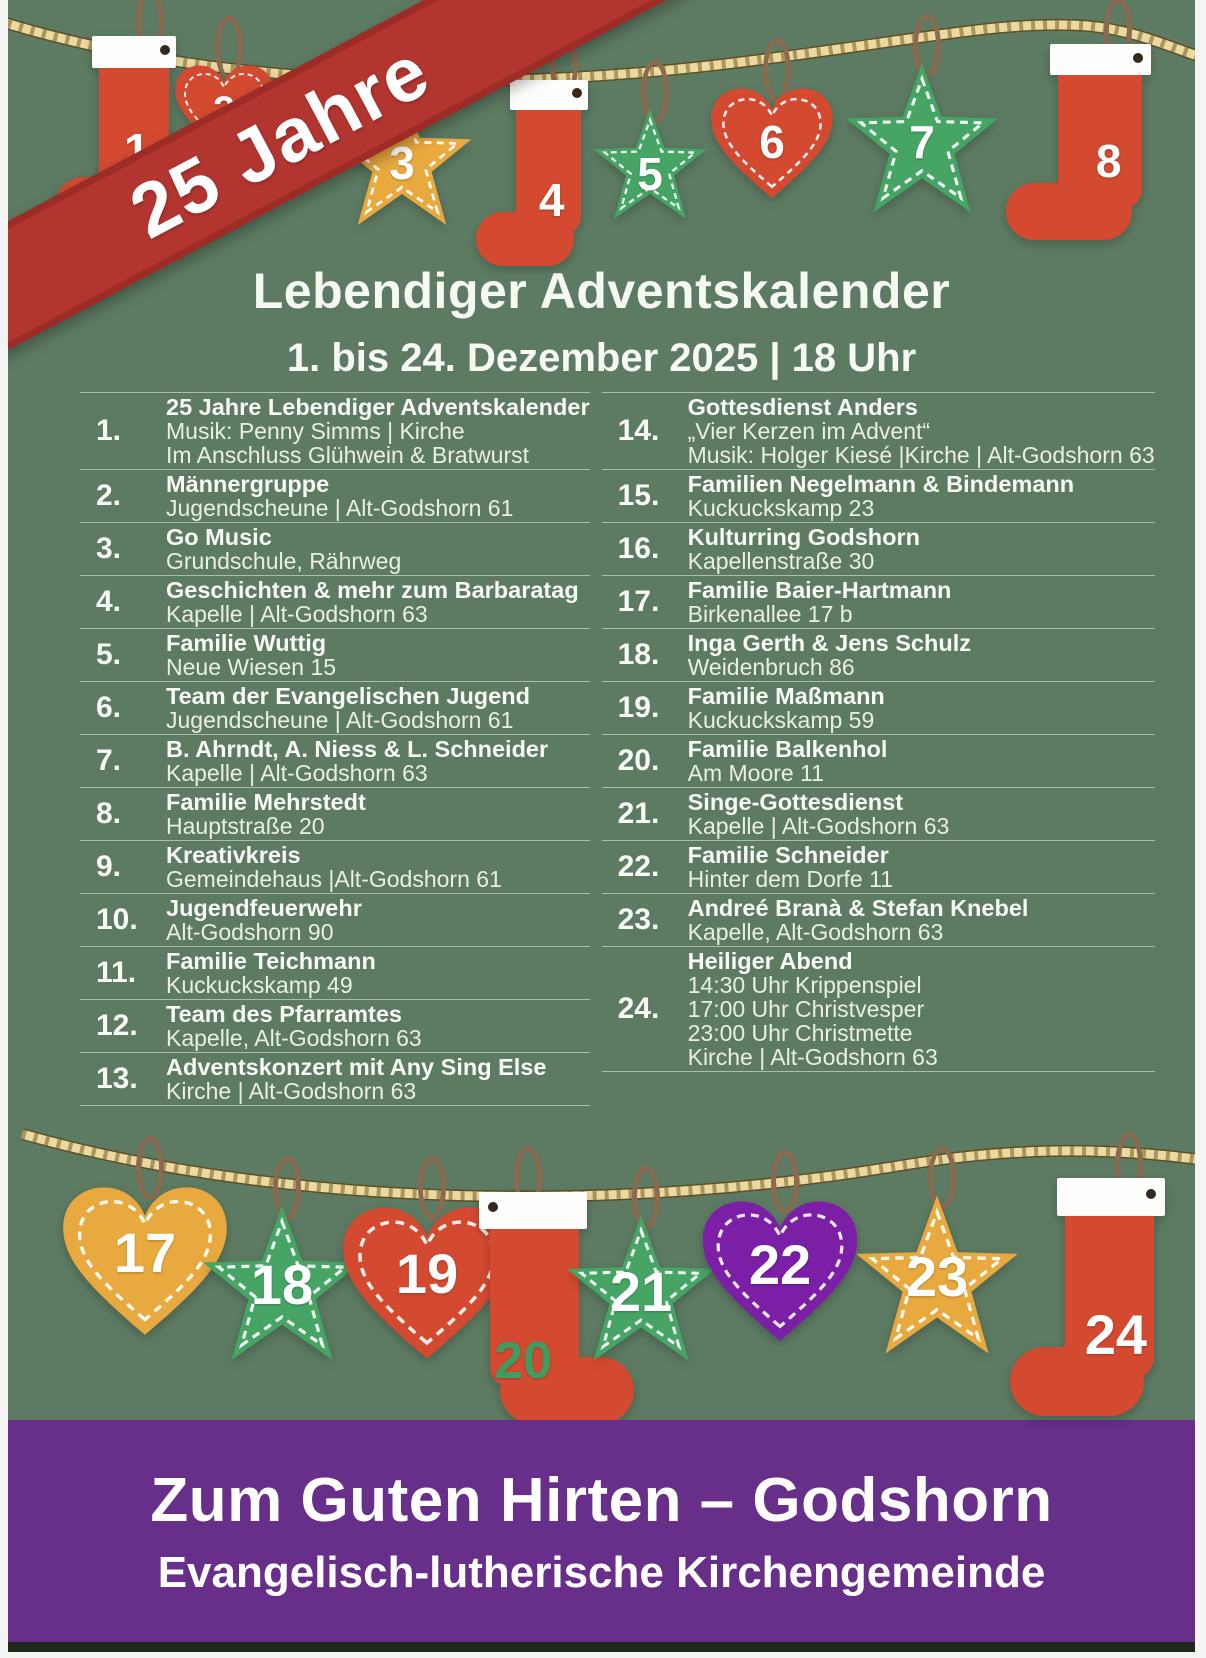 The image size is (1206, 1658). Describe the element at coordinates (233, 855) in the screenshot. I see `entry-title: Kreativkreis` at that location.